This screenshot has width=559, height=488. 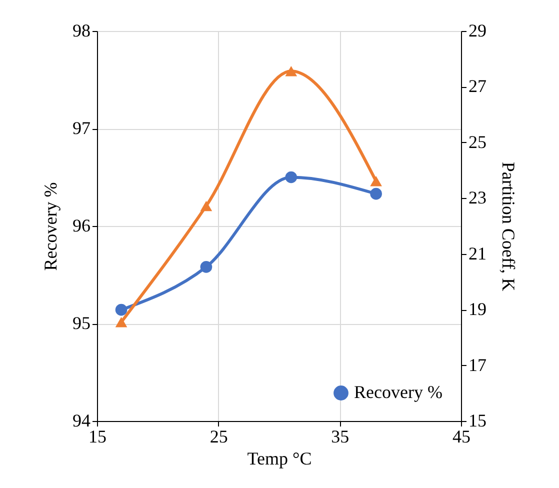 What do you see at coordinates (340, 436) in the screenshot?
I see `x-tick-label: 35` at bounding box center [340, 436].